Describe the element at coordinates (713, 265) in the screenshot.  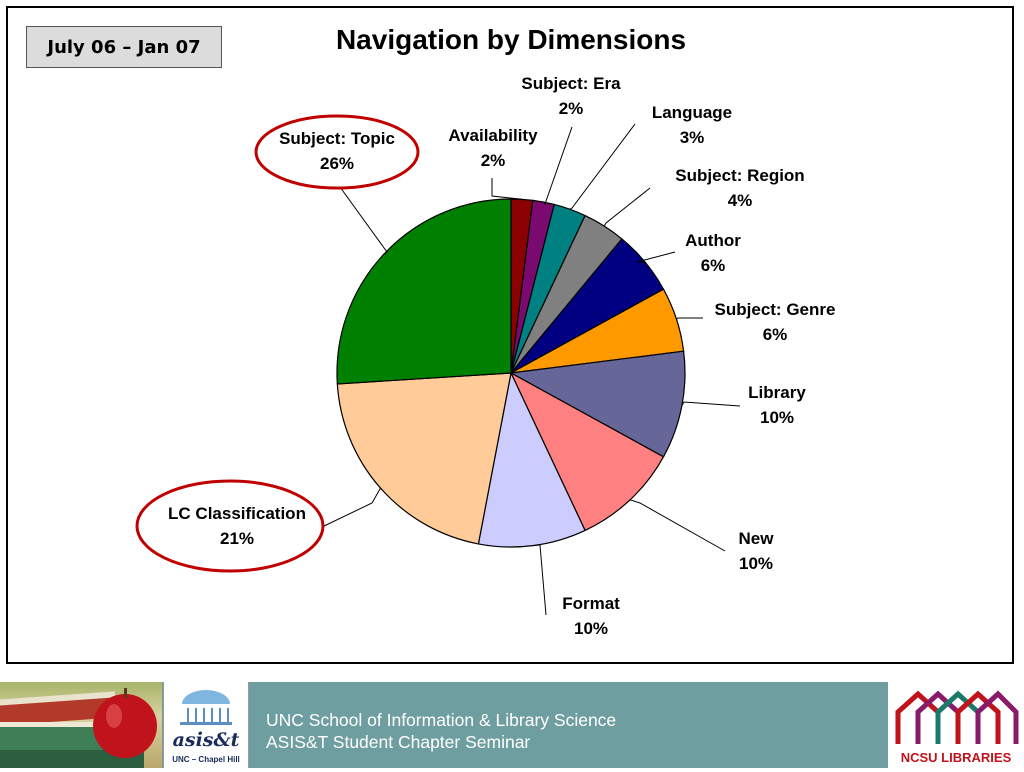
I see `slice-value-author: 6%` at that location.